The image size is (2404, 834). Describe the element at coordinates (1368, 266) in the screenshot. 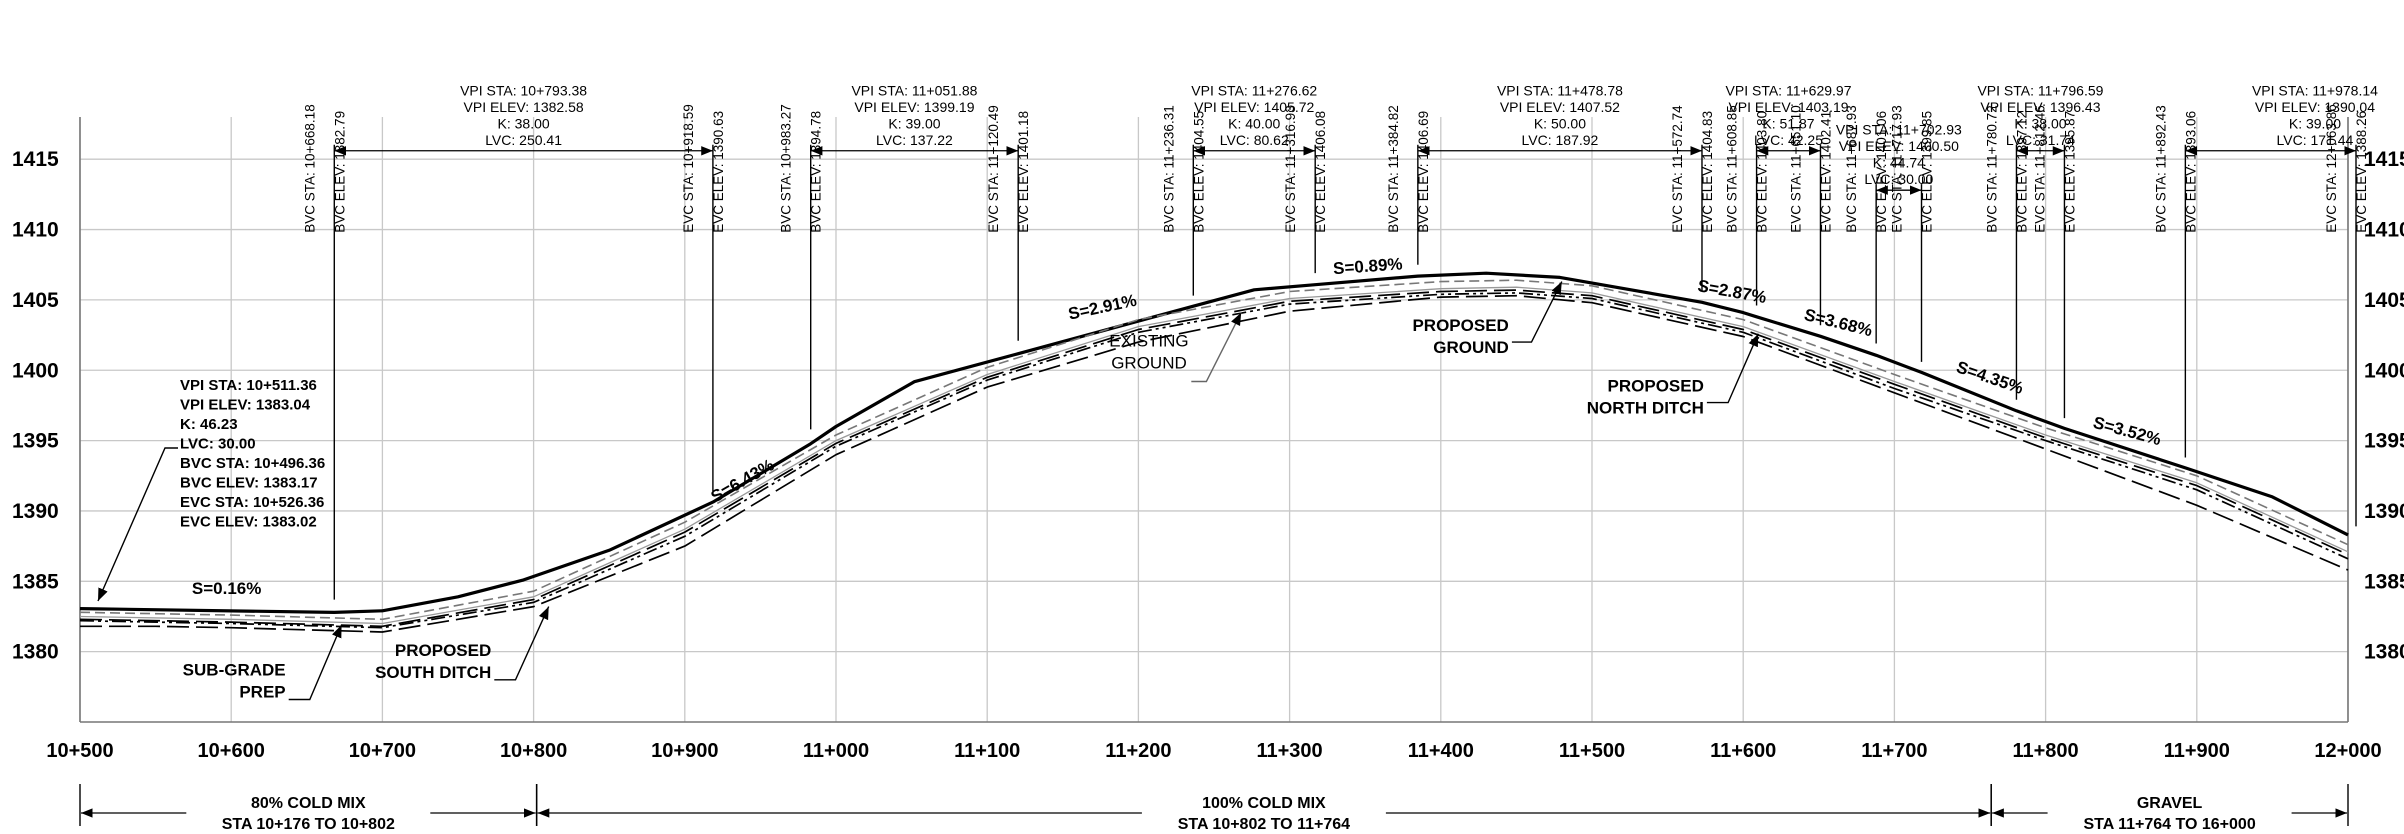

I see `slope-label: S=0.89%` at that location.